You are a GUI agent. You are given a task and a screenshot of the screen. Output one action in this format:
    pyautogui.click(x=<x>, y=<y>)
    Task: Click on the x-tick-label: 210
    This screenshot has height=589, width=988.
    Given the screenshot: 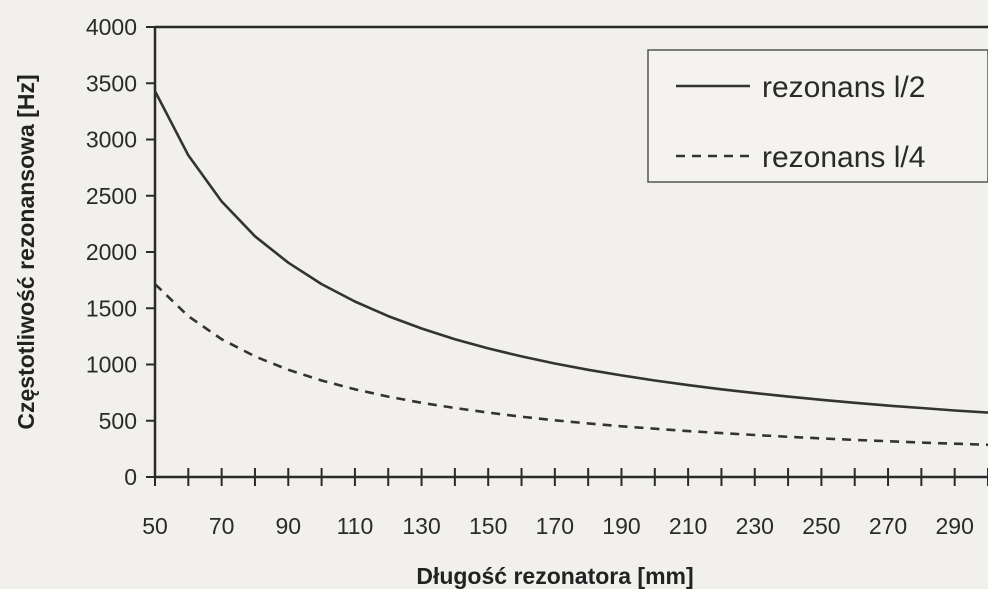 What is the action you would take?
    pyautogui.click(x=688, y=526)
    